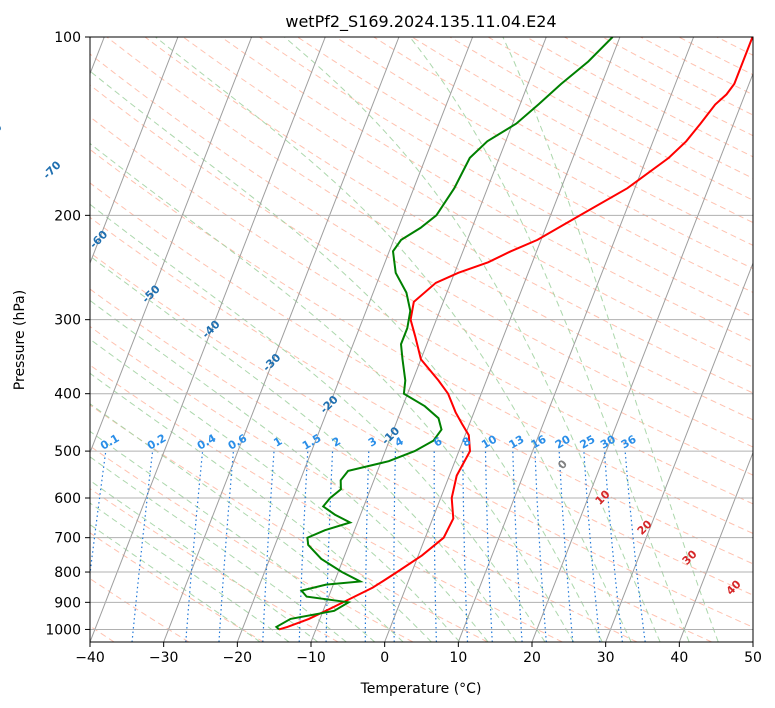 The image size is (775, 708). What do you see at coordinates (67, 321) in the screenshot?
I see `y-tick-label: 300` at bounding box center [67, 321].